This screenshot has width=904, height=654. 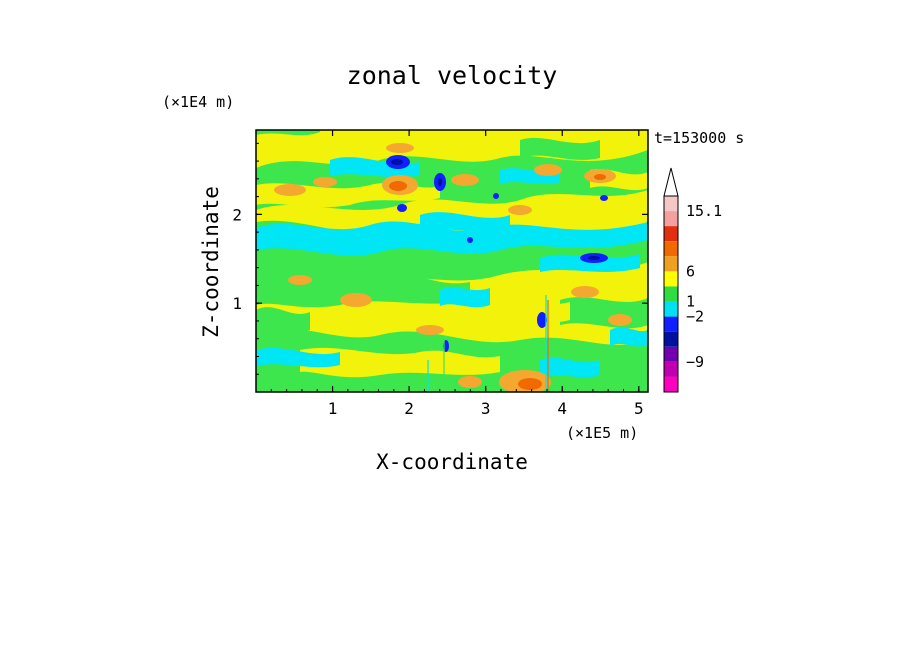 I want to click on y-tick-label: 2, so click(x=237, y=214).